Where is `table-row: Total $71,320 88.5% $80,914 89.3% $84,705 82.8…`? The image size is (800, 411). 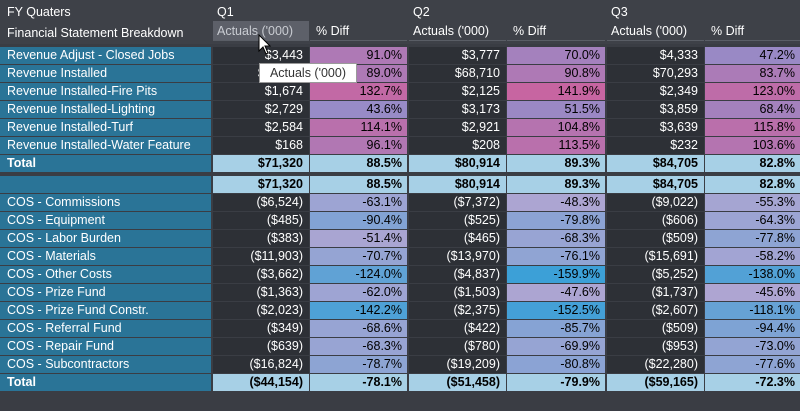
table-row: Total $71,320 88.5% $80,914 89.3% $84,705 82.8… is located at coordinates (400, 164).